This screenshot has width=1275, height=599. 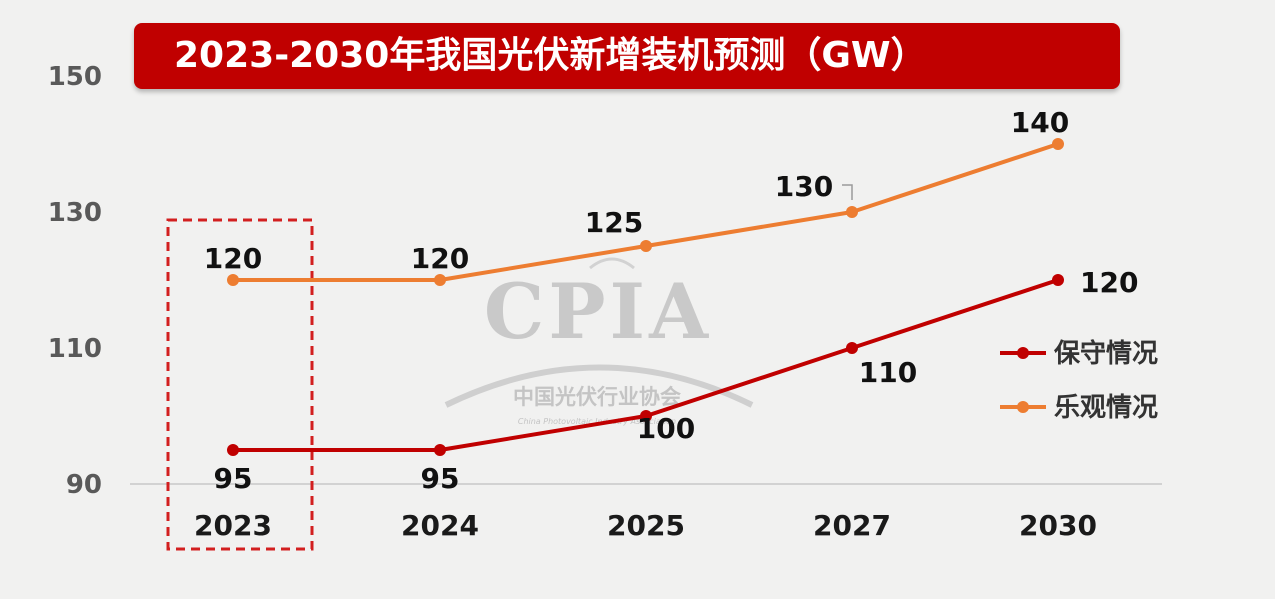 What do you see at coordinates (1040, 122) in the screenshot?
I see `data-label: 140` at bounding box center [1040, 122].